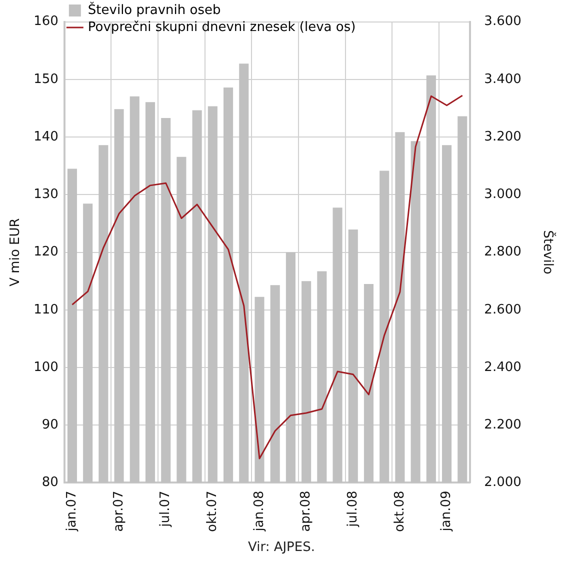 This screenshot has width=563, height=564. I want to click on y2-axis-title: Število, so click(548, 252).